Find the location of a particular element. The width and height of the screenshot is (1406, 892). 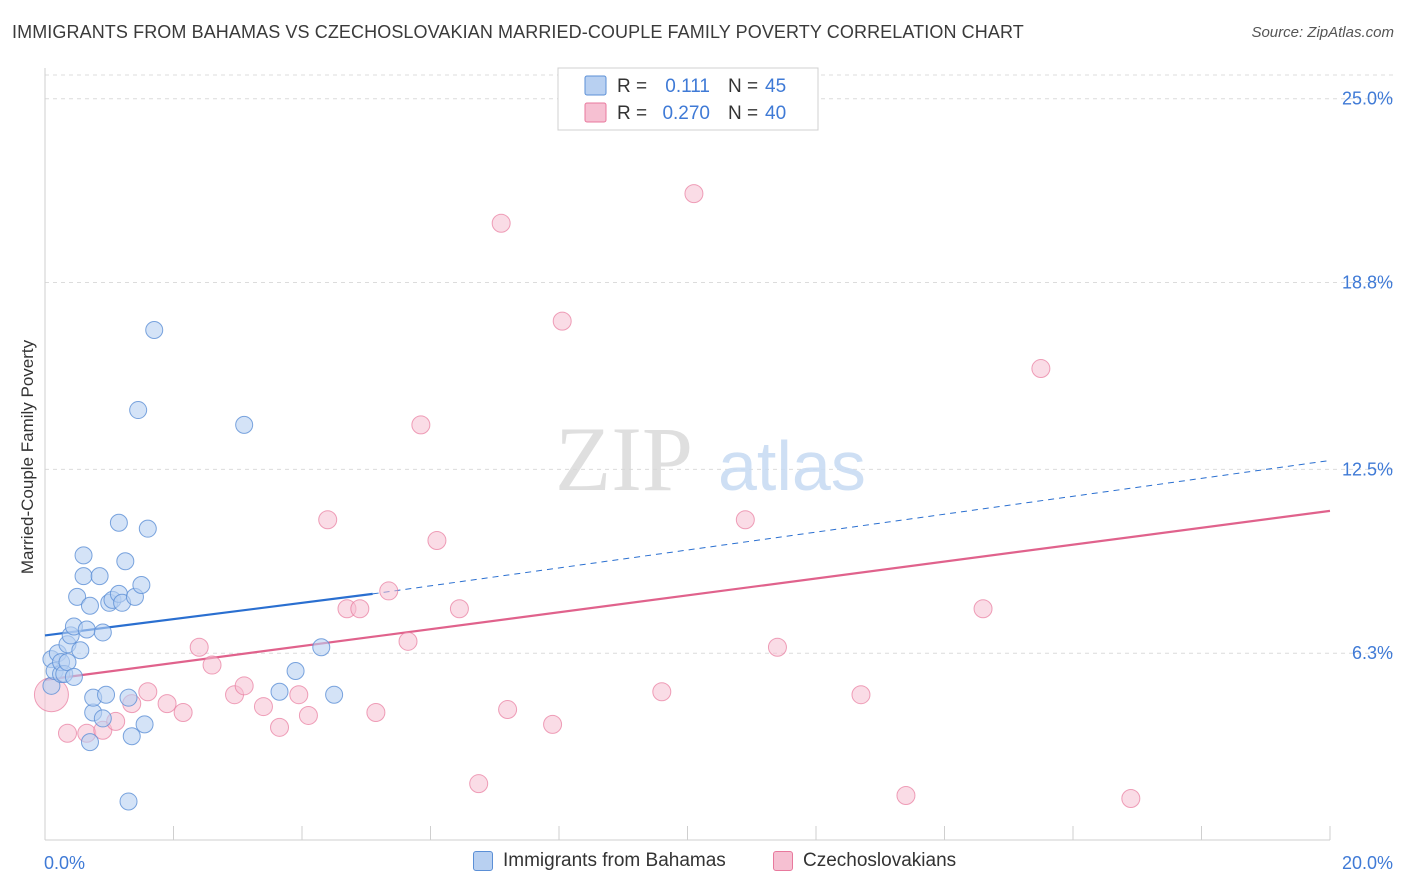

y-tick-label: 12.5% is located at coordinates (1367, 469).